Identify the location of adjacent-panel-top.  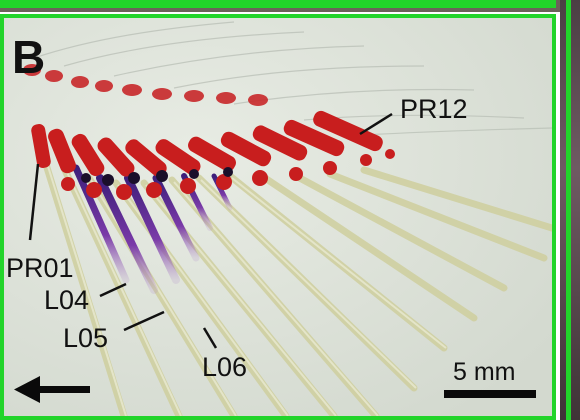
(290, 6).